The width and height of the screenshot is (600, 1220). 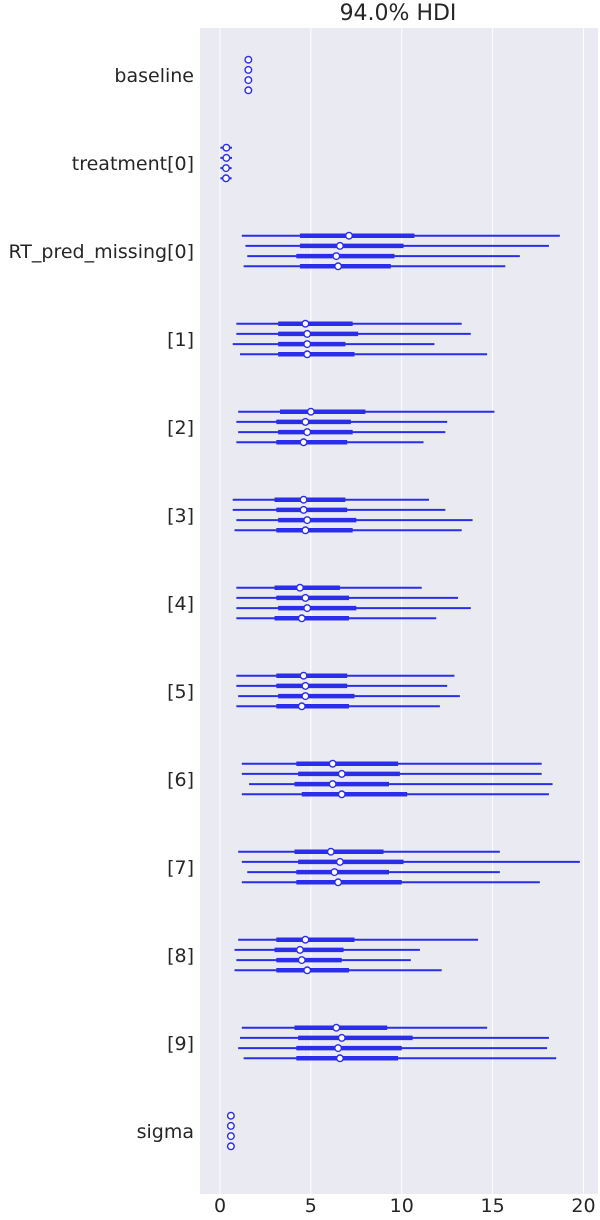 I want to click on x-tick-label: 5, so click(x=311, y=1206).